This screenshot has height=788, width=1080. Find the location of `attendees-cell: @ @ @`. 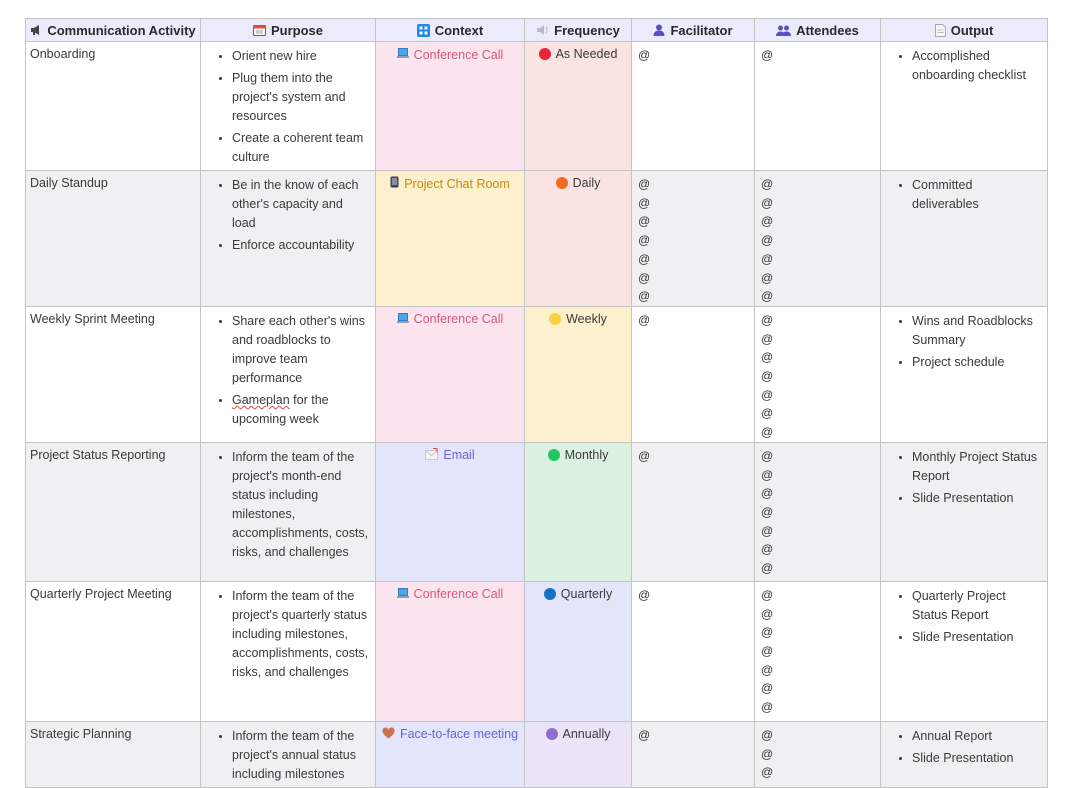

attendees-cell: @ @ @ is located at coordinates (817, 754).